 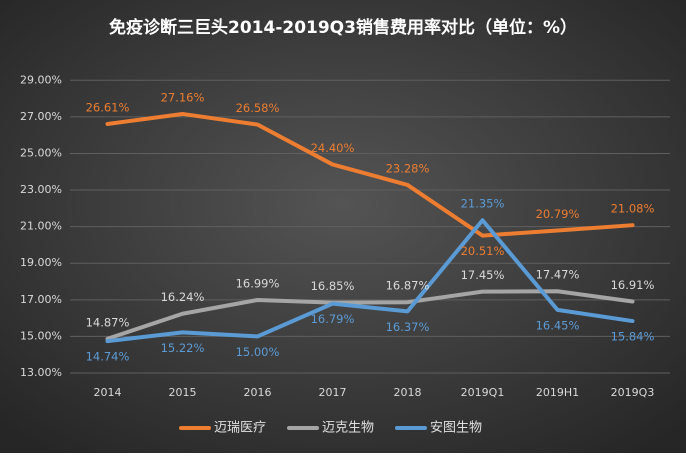 I want to click on data-label: 24.40%, so click(x=333, y=148).